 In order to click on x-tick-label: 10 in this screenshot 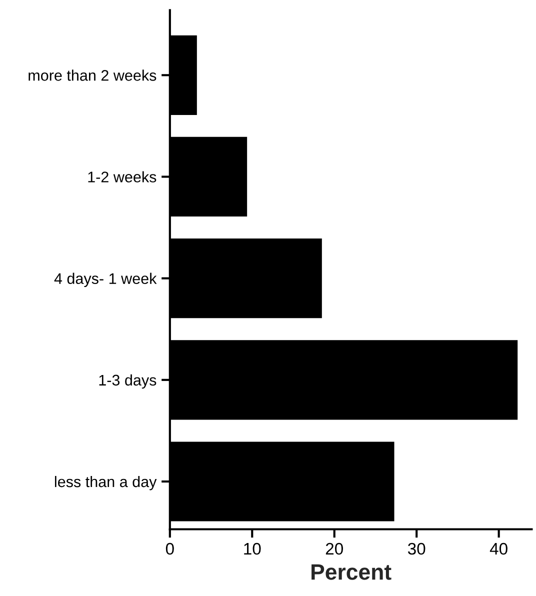, I will do `click(252, 548)`.